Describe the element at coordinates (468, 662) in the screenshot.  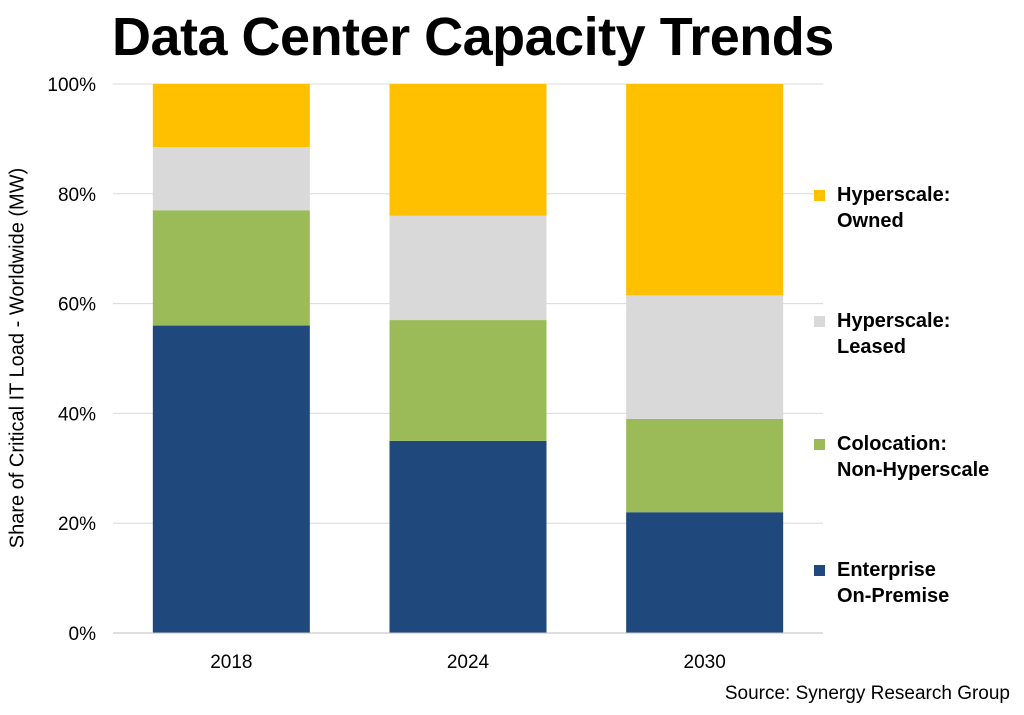
I see `x-tick-label: 2024` at that location.